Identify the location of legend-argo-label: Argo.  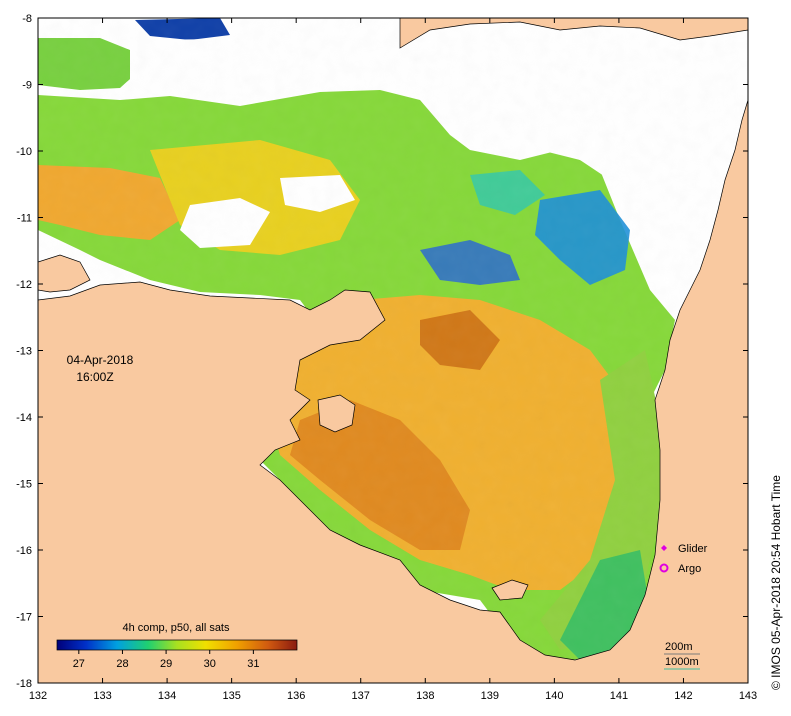
(689, 569).